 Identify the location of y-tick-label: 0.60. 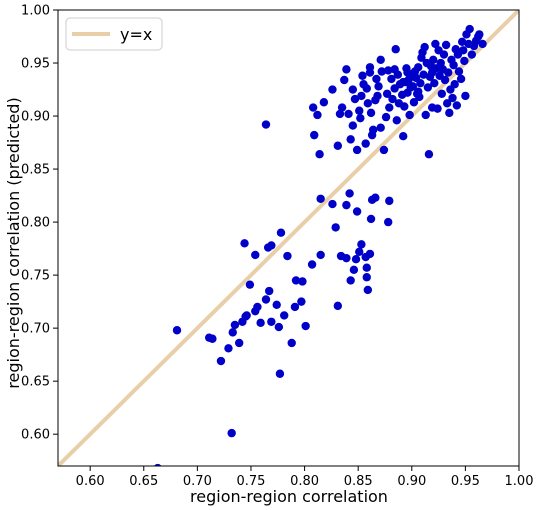
(35, 435).